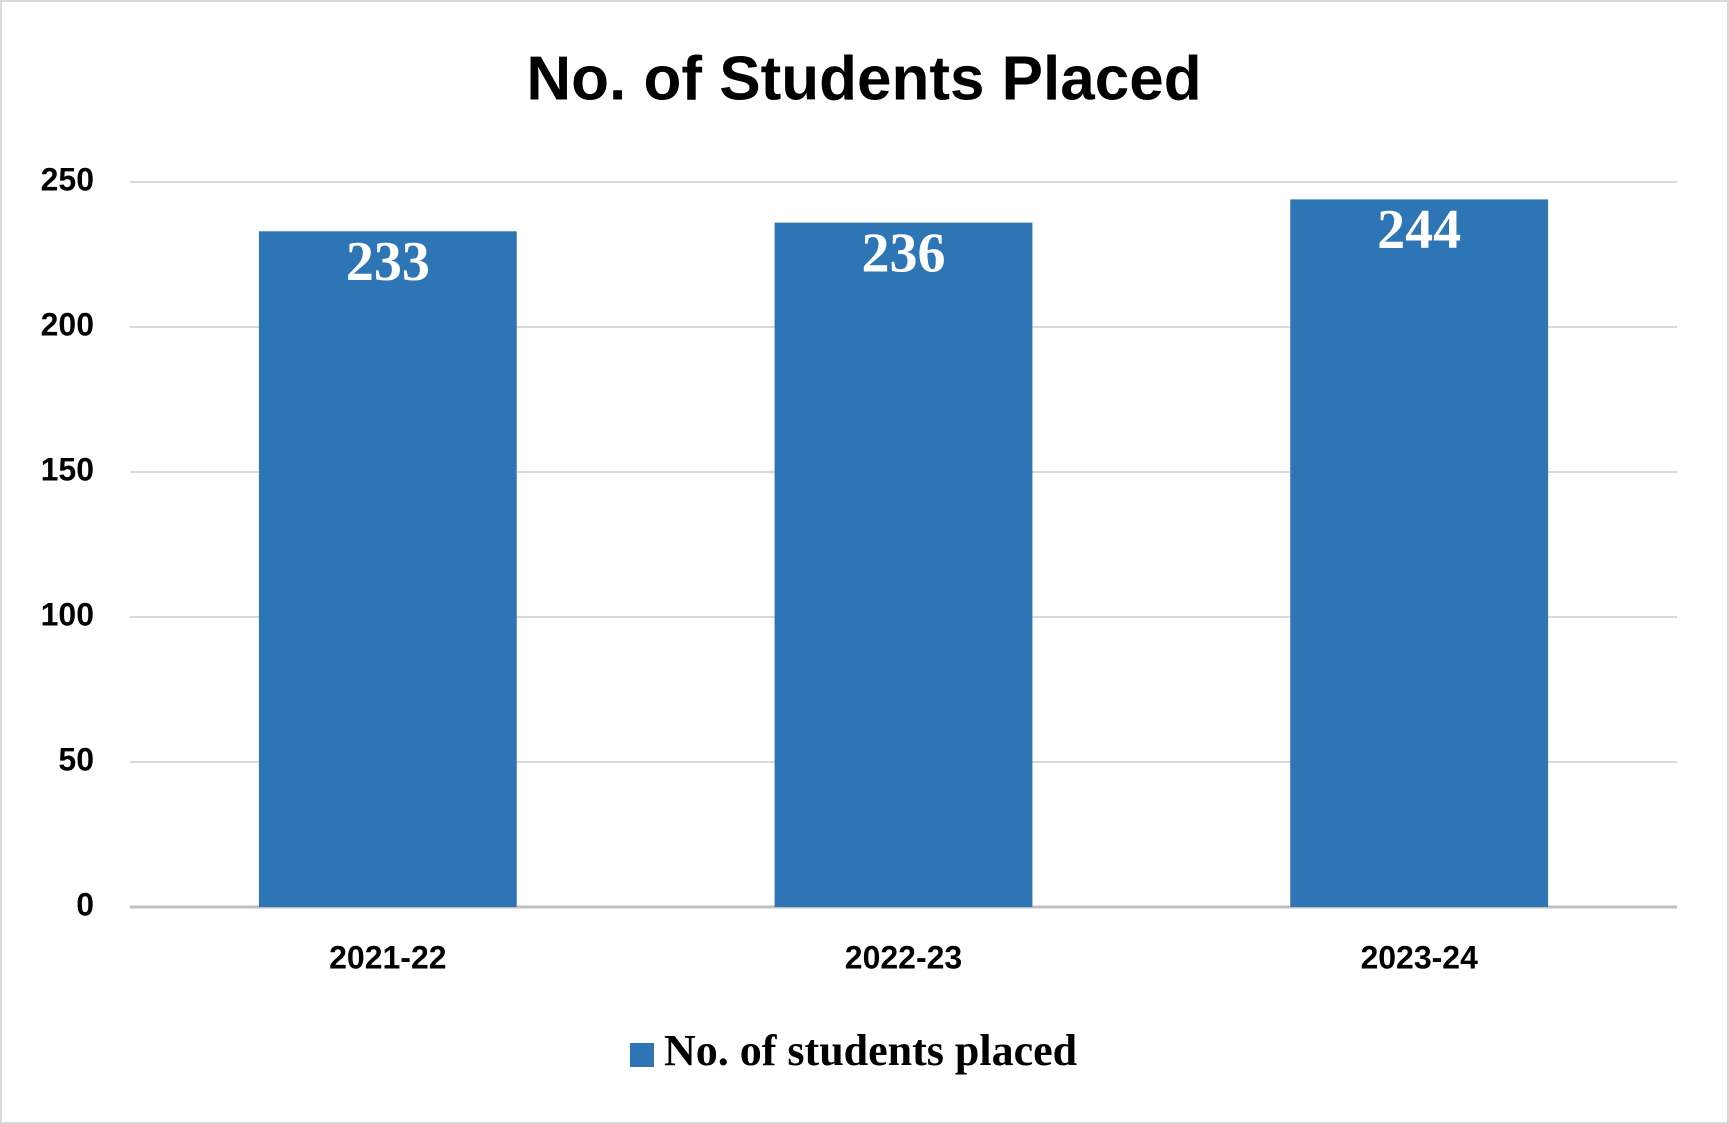 The height and width of the screenshot is (1124, 1729). I want to click on legend-swatch, so click(642, 1055).